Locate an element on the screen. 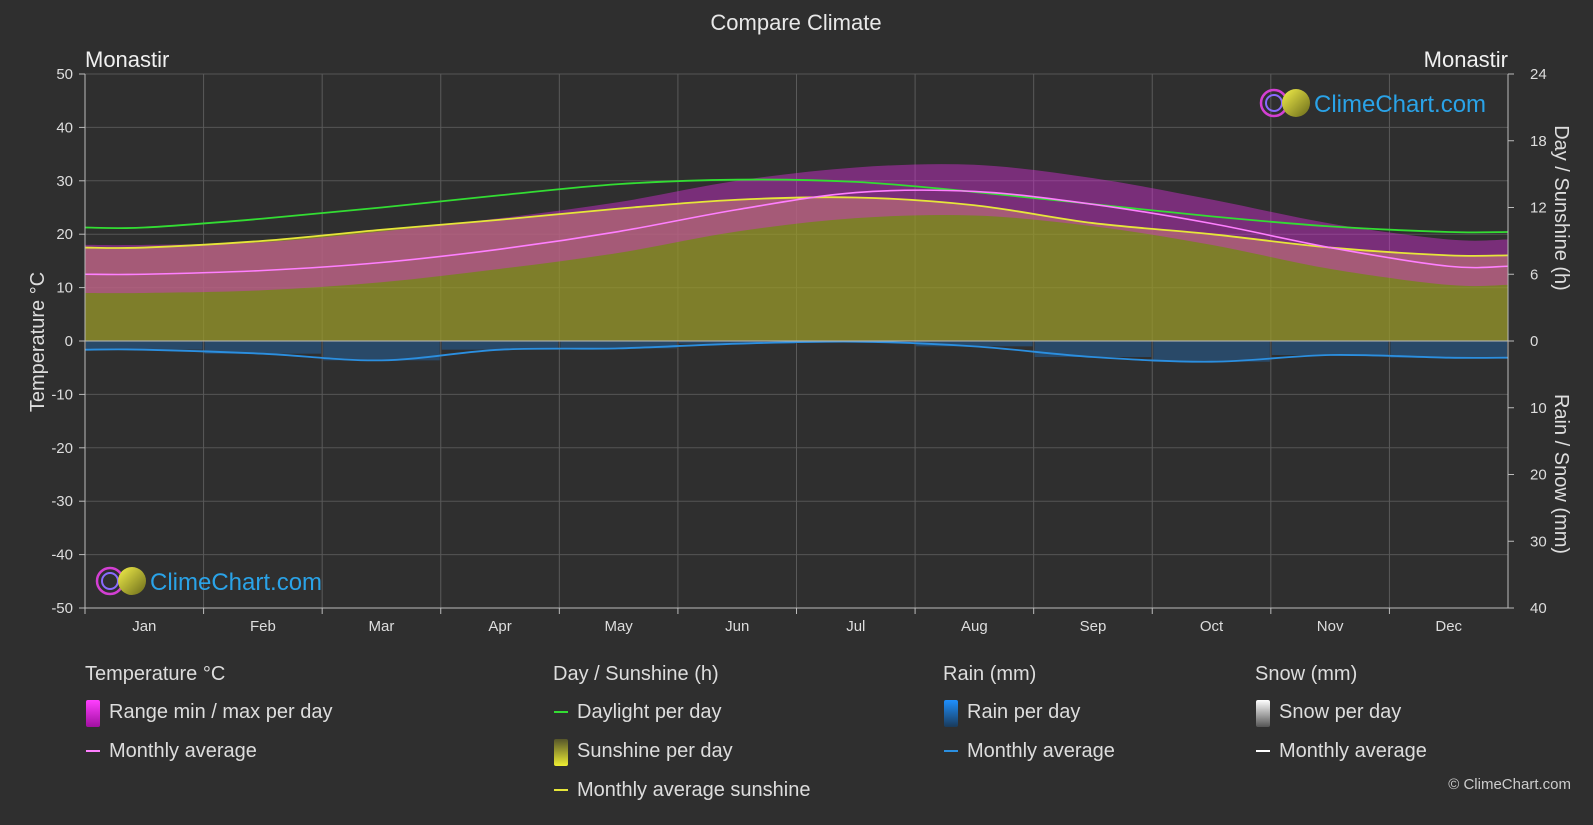  location-left: Monastir is located at coordinates (127, 59).